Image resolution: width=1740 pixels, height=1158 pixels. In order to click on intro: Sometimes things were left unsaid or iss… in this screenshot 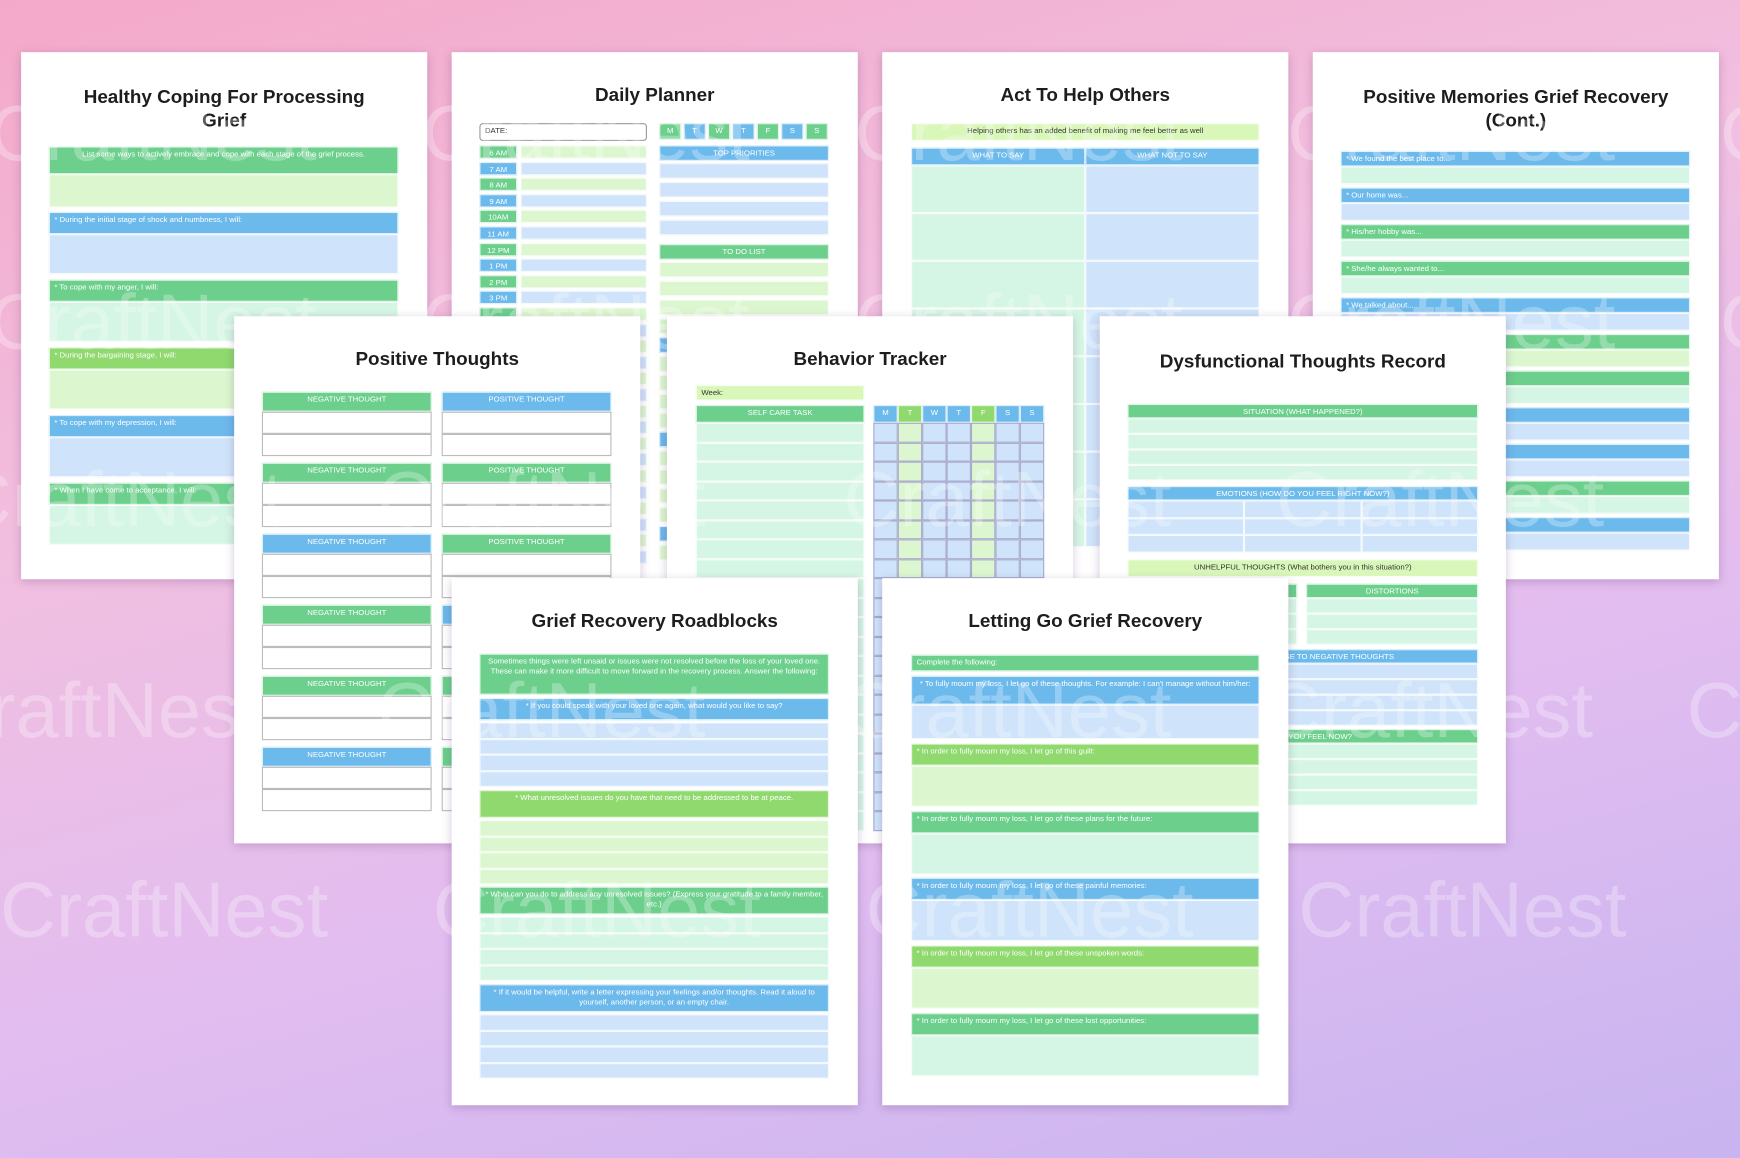, I will do `click(654, 674)`.